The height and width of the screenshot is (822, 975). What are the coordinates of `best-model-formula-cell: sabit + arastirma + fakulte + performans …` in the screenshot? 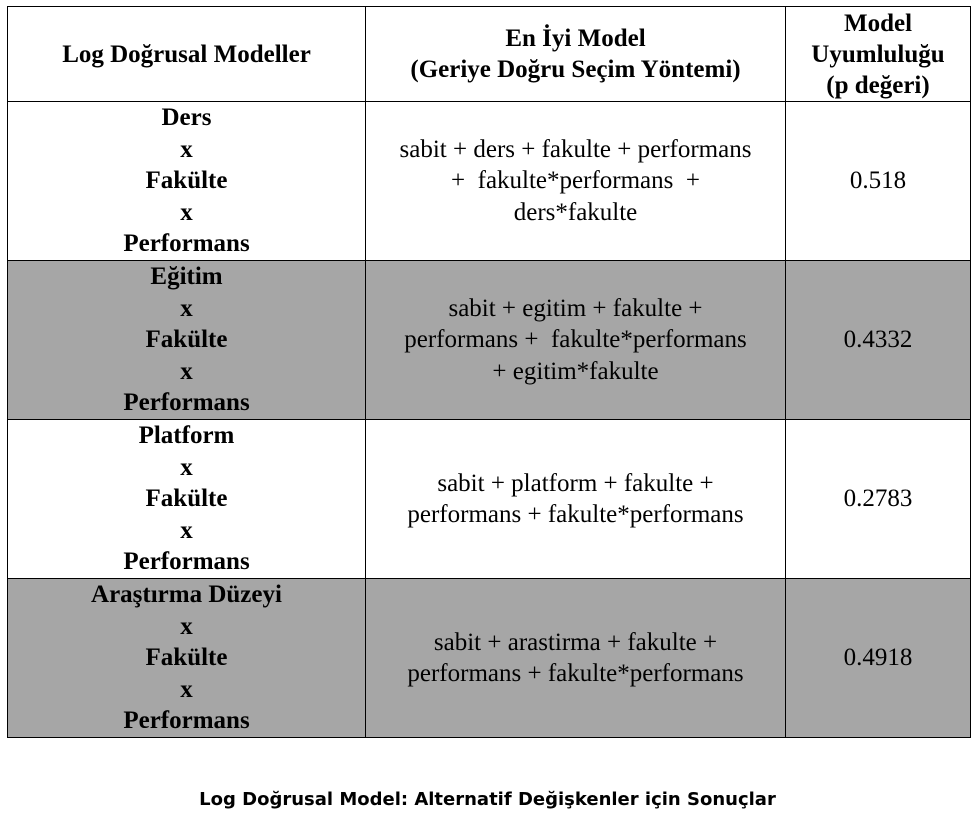 It's located at (575, 658).